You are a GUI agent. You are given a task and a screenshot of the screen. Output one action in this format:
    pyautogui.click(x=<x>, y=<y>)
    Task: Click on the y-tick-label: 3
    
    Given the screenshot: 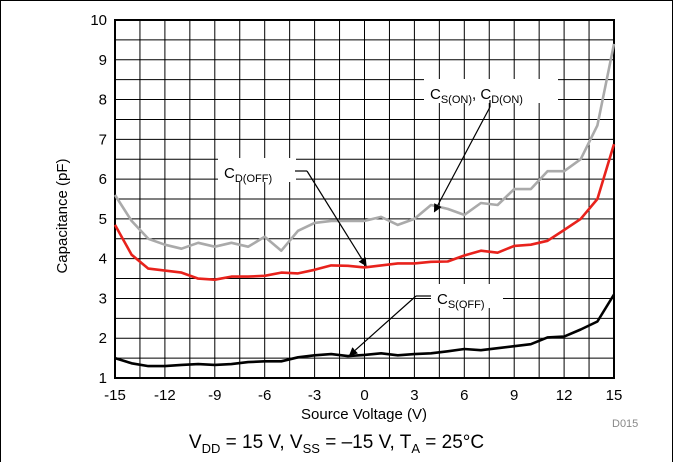 What is the action you would take?
    pyautogui.click(x=103, y=298)
    